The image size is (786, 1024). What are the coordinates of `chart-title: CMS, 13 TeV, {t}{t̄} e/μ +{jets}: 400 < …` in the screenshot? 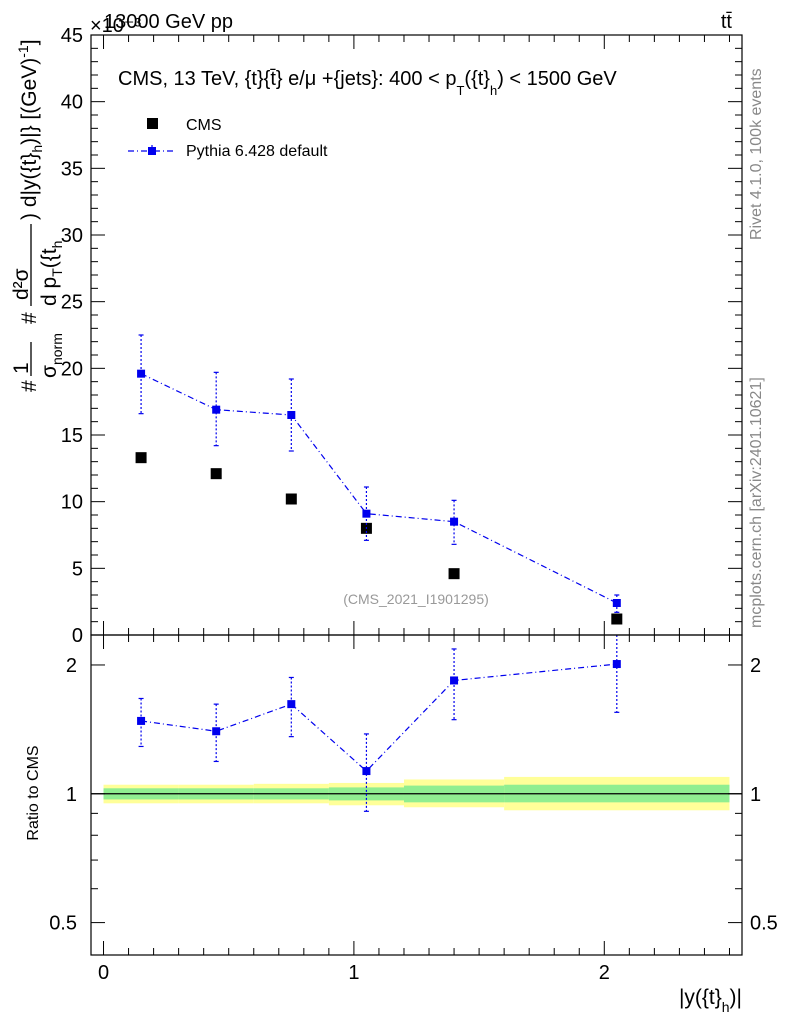 It's located at (367, 83).